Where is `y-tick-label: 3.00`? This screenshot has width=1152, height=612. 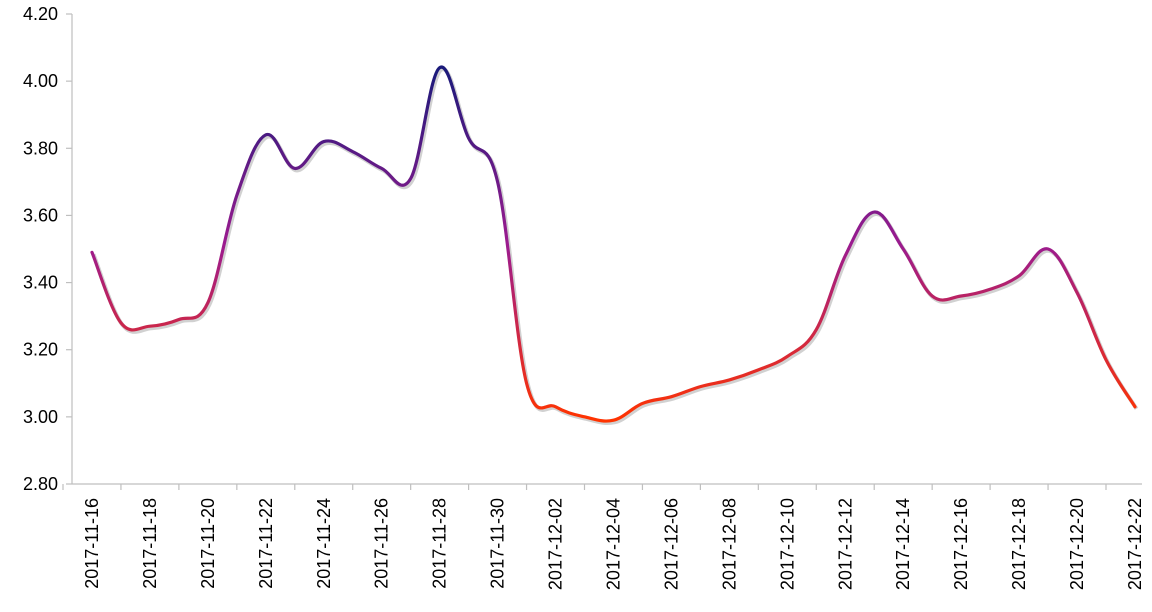
y-tick-label: 3.00 is located at coordinates (40, 417).